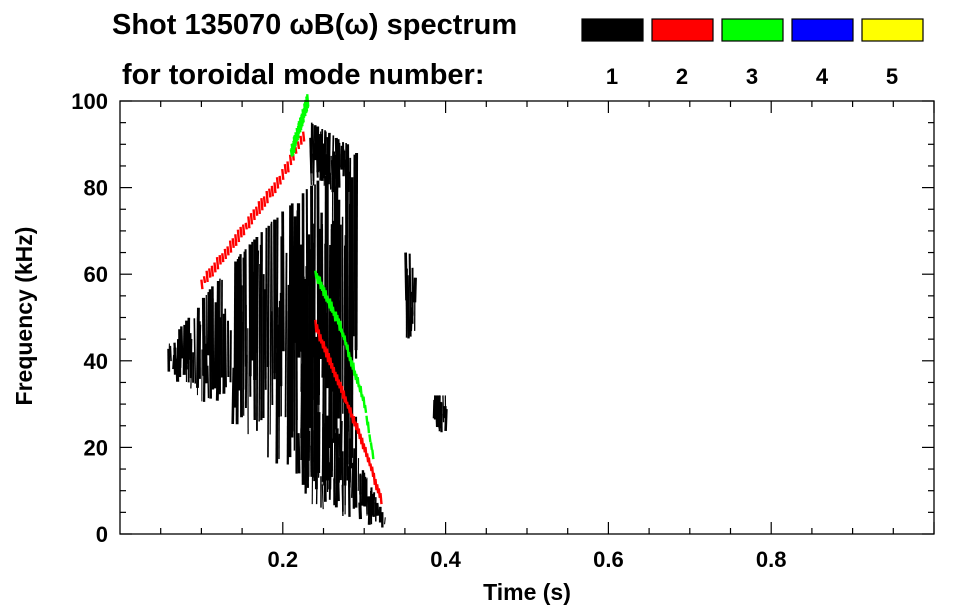 Image resolution: width=963 pixels, height=615 pixels. What do you see at coordinates (608, 559) in the screenshot?
I see `x-tick-label: 0.6` at bounding box center [608, 559].